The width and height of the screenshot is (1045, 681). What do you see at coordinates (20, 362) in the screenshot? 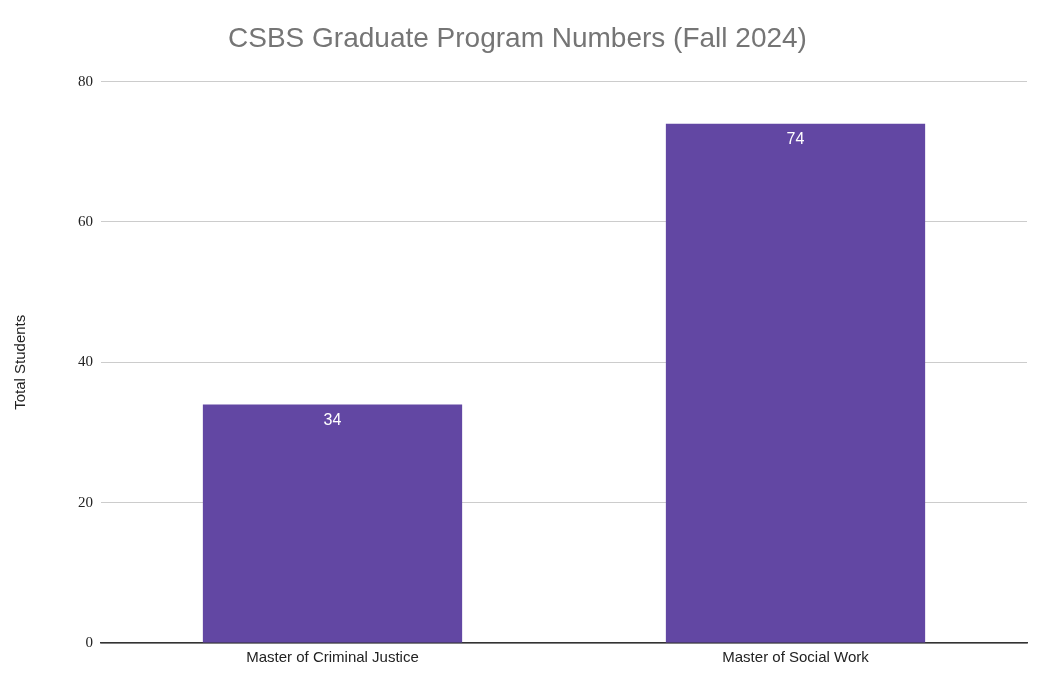
I see `y-axis-title: Total Students` at bounding box center [20, 362].